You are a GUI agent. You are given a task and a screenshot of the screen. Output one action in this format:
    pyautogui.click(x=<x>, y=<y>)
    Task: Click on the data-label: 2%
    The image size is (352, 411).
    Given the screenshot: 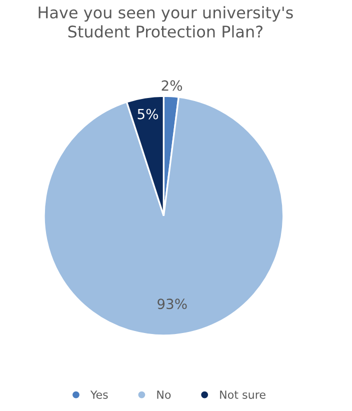 What is the action you would take?
    pyautogui.click(x=172, y=85)
    